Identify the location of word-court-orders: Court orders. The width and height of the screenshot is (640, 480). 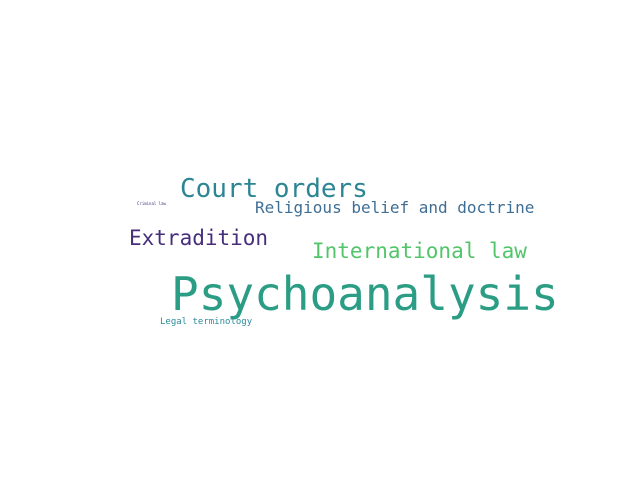
(274, 189).